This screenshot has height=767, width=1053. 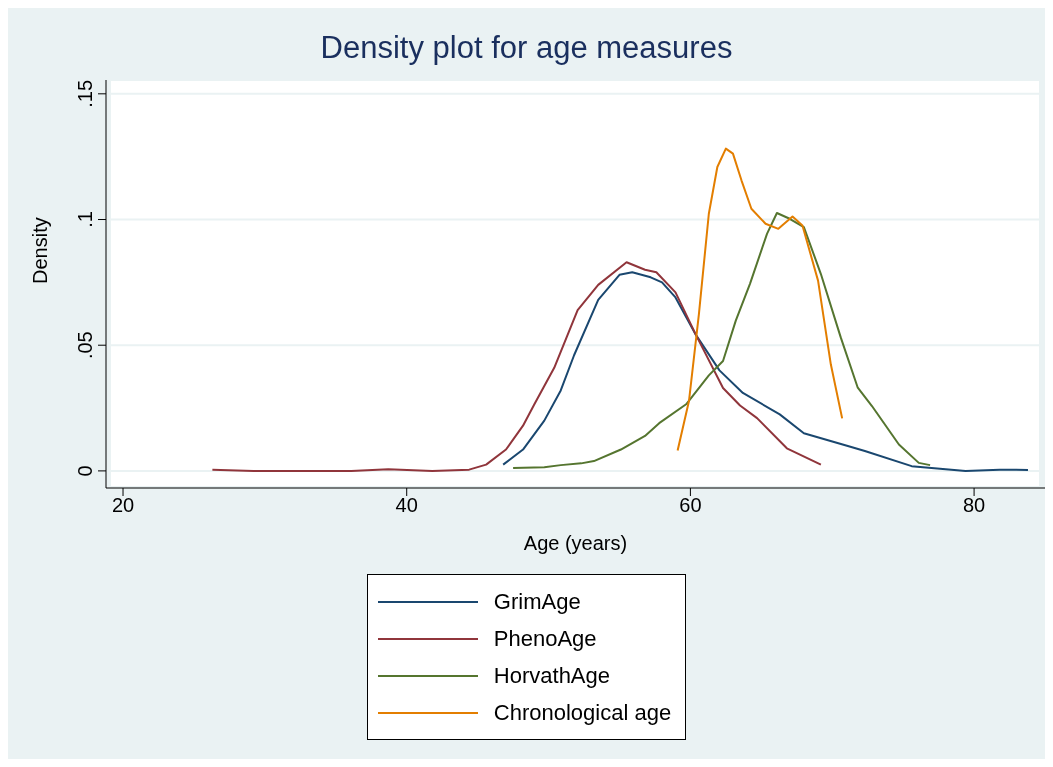 What do you see at coordinates (582, 712) in the screenshot?
I see `legend-label: Chronological age` at bounding box center [582, 712].